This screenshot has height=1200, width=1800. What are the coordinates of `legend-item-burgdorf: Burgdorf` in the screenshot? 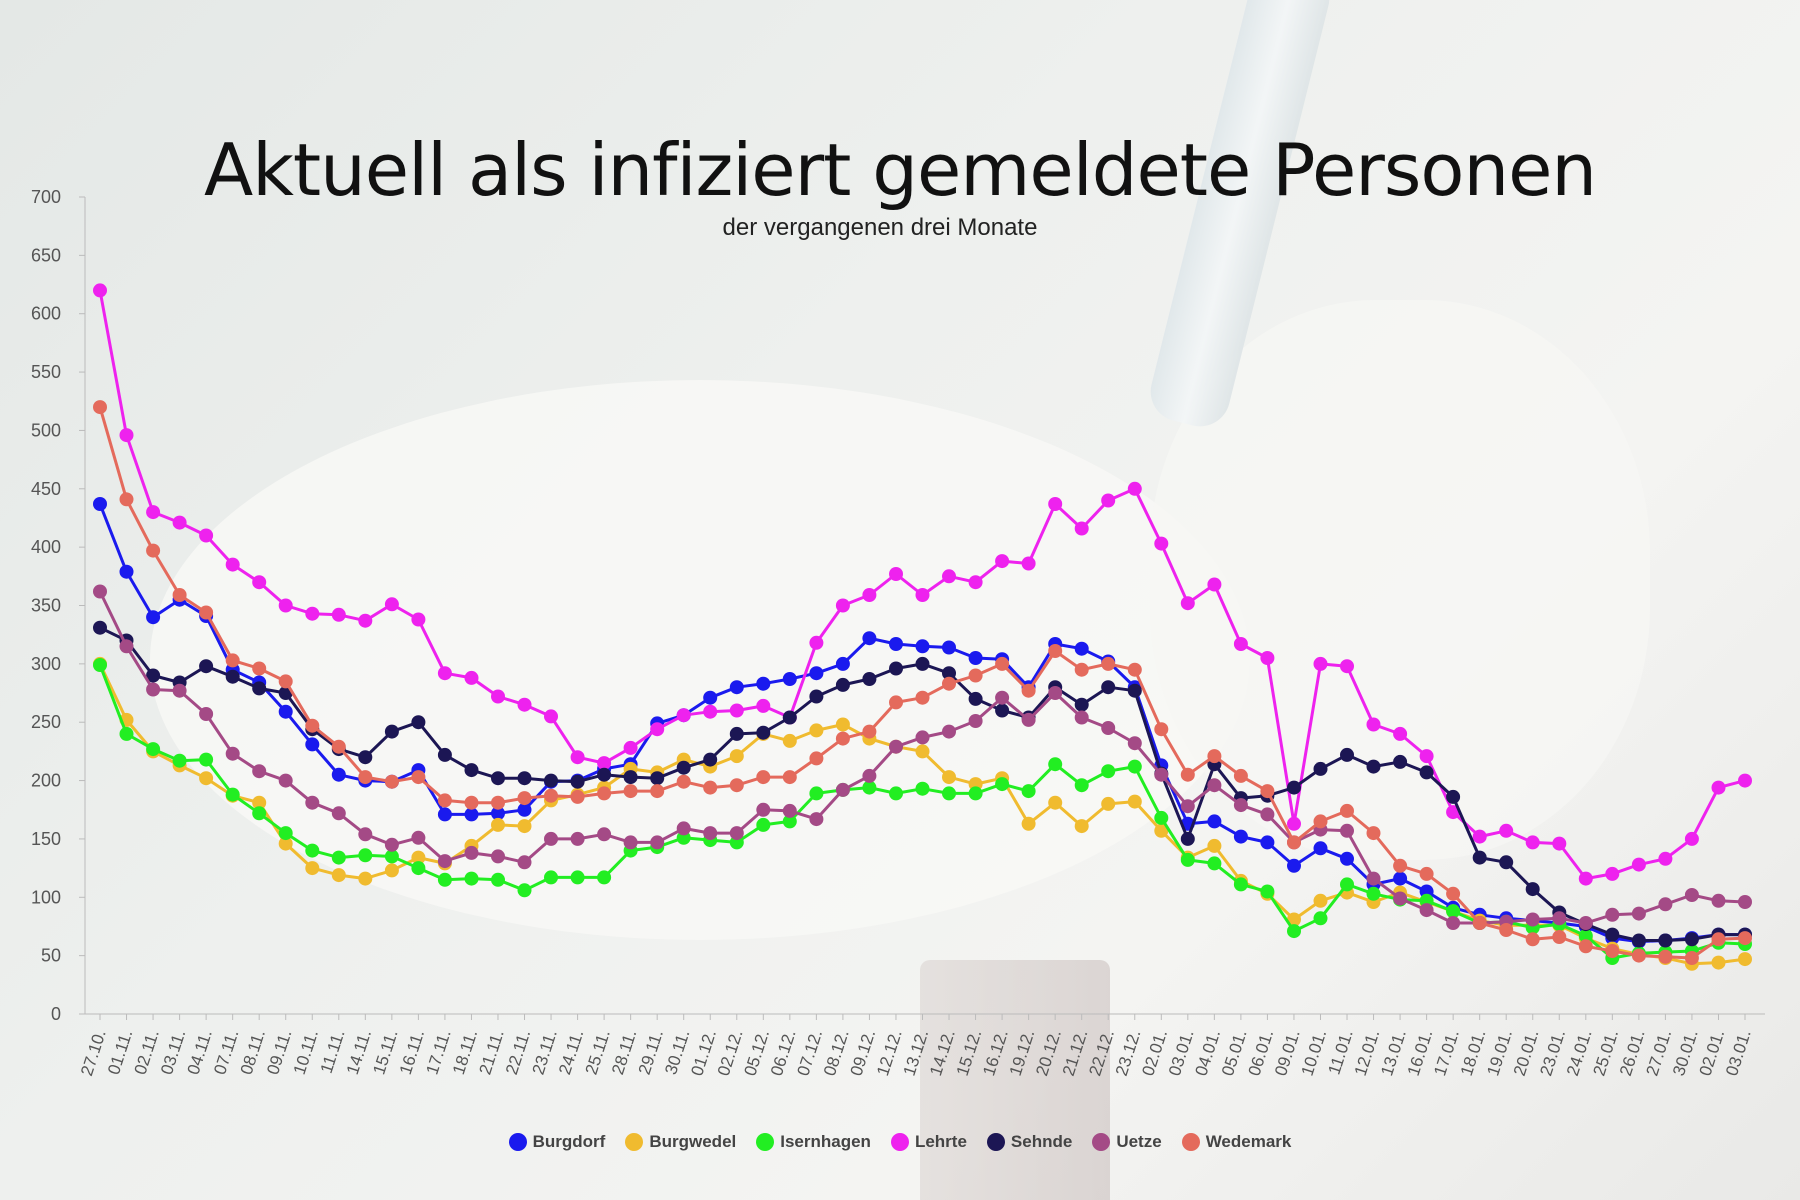 It's located at (556, 1142).